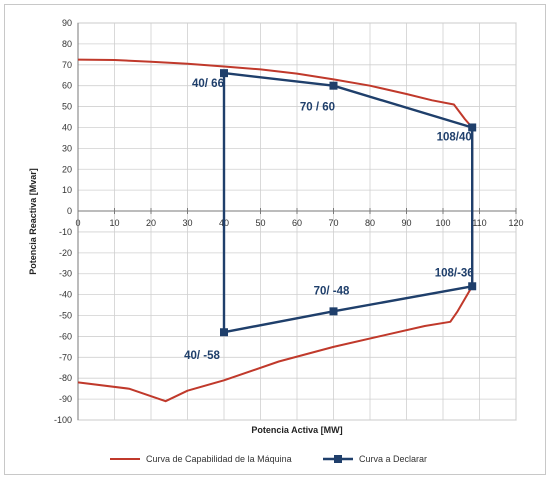 The height and width of the screenshot is (481, 552). Describe the element at coordinates (65, 232) in the screenshot. I see `y-tick-label: -10` at that location.